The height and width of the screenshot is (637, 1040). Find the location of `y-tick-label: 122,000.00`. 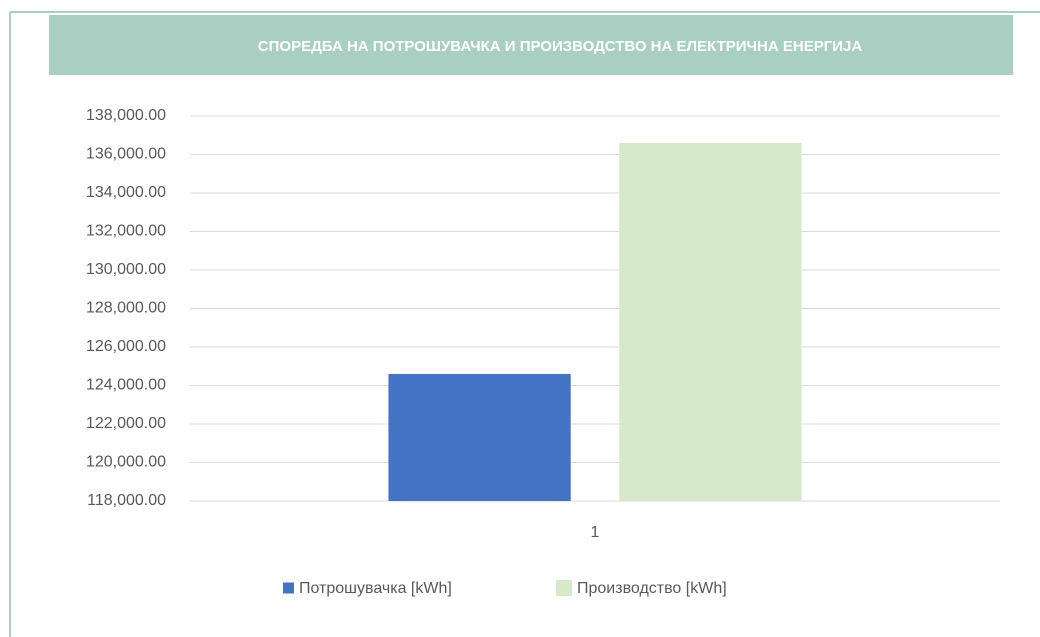

y-tick-label: 122,000.00 is located at coordinates (126, 423).